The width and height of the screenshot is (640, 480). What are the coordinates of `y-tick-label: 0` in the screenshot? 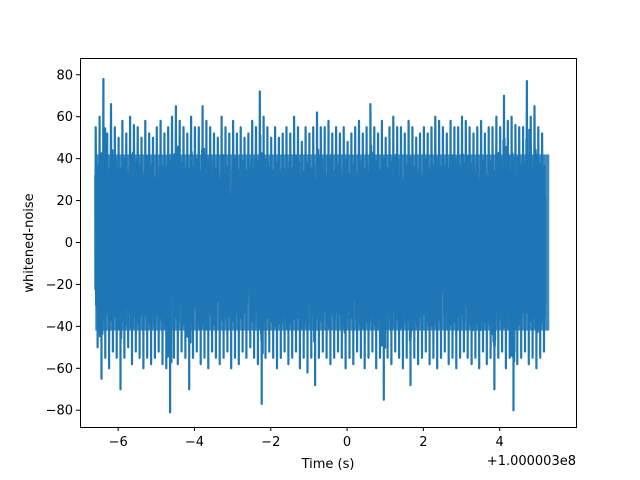 It's located at (69, 243).